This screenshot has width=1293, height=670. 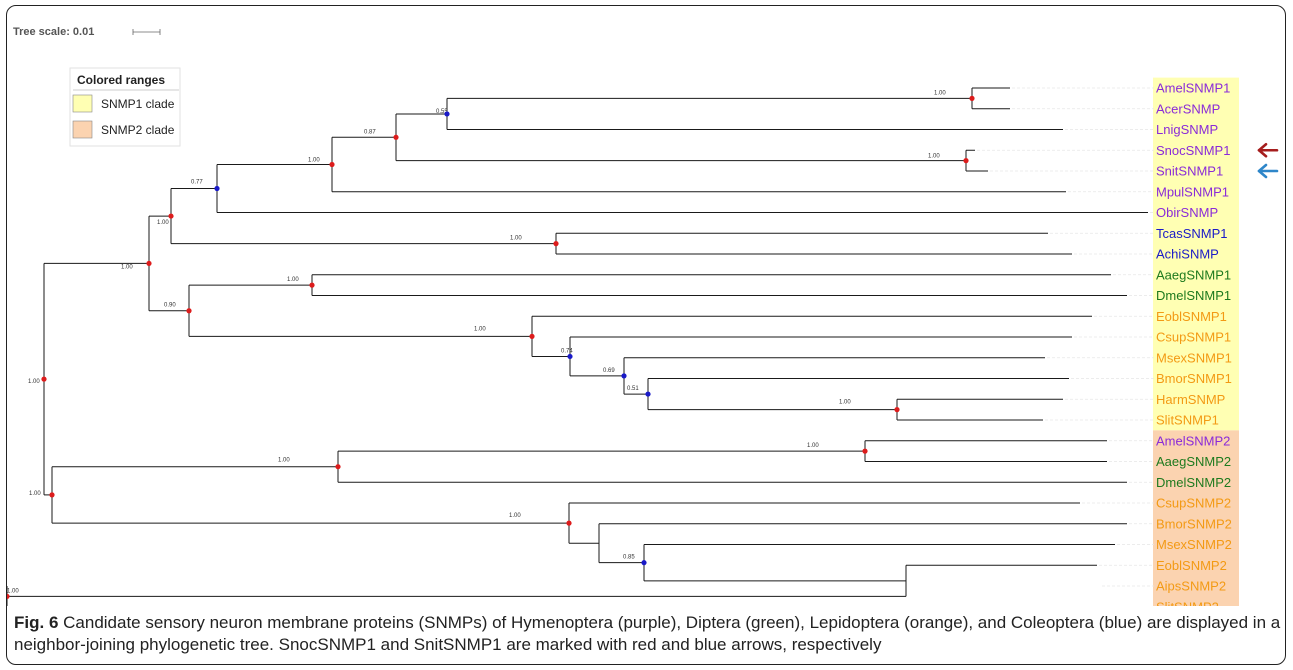 I want to click on legend: Colored ranges SNMP1 clade SNMP2 clade, so click(x=125, y=107).